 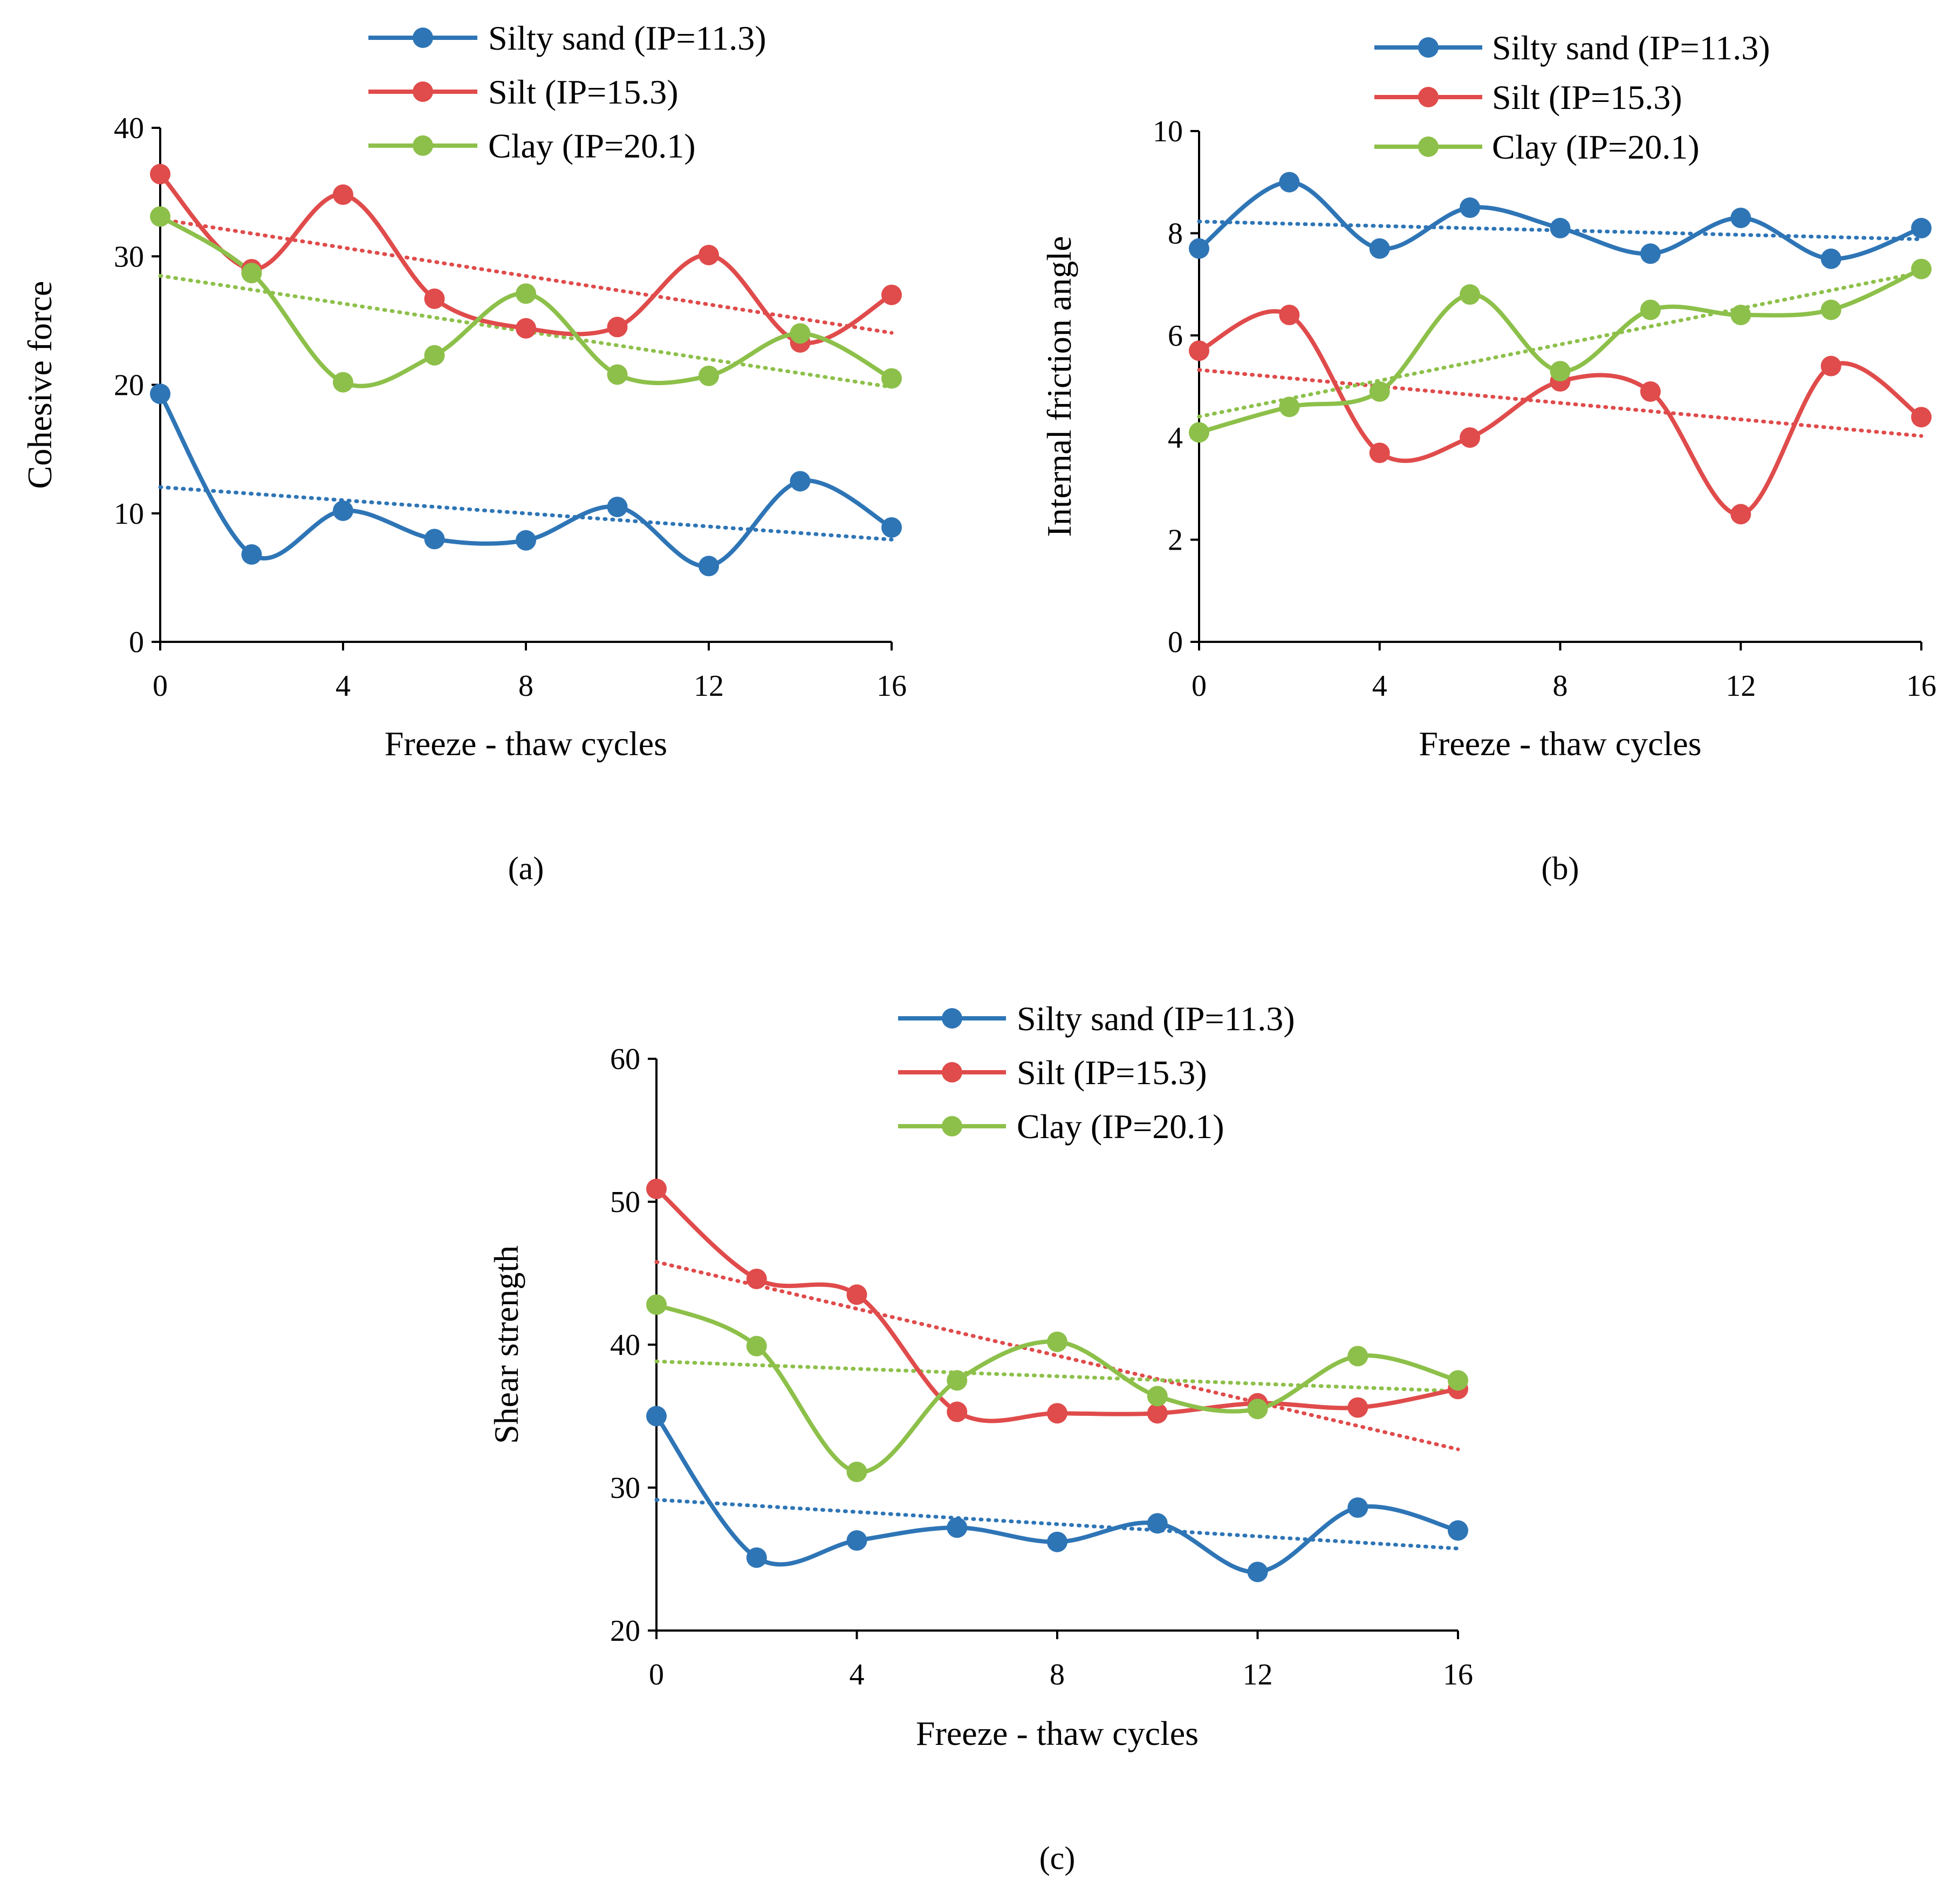 I want to click on y-tick-label: 6, so click(x=1175, y=336).